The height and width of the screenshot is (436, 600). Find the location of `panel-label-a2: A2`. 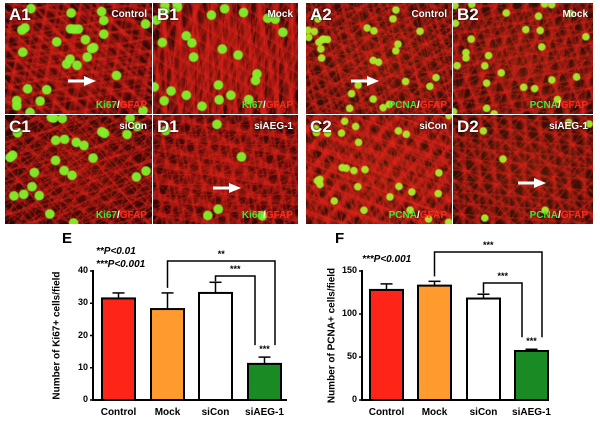

panel-label-a2: A2 is located at coordinates (321, 14).